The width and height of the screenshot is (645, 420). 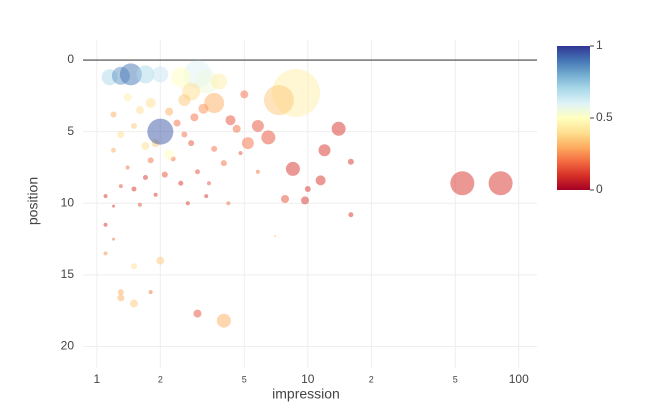 What do you see at coordinates (96, 379) in the screenshot?
I see `x-tick-label: 1` at bounding box center [96, 379].